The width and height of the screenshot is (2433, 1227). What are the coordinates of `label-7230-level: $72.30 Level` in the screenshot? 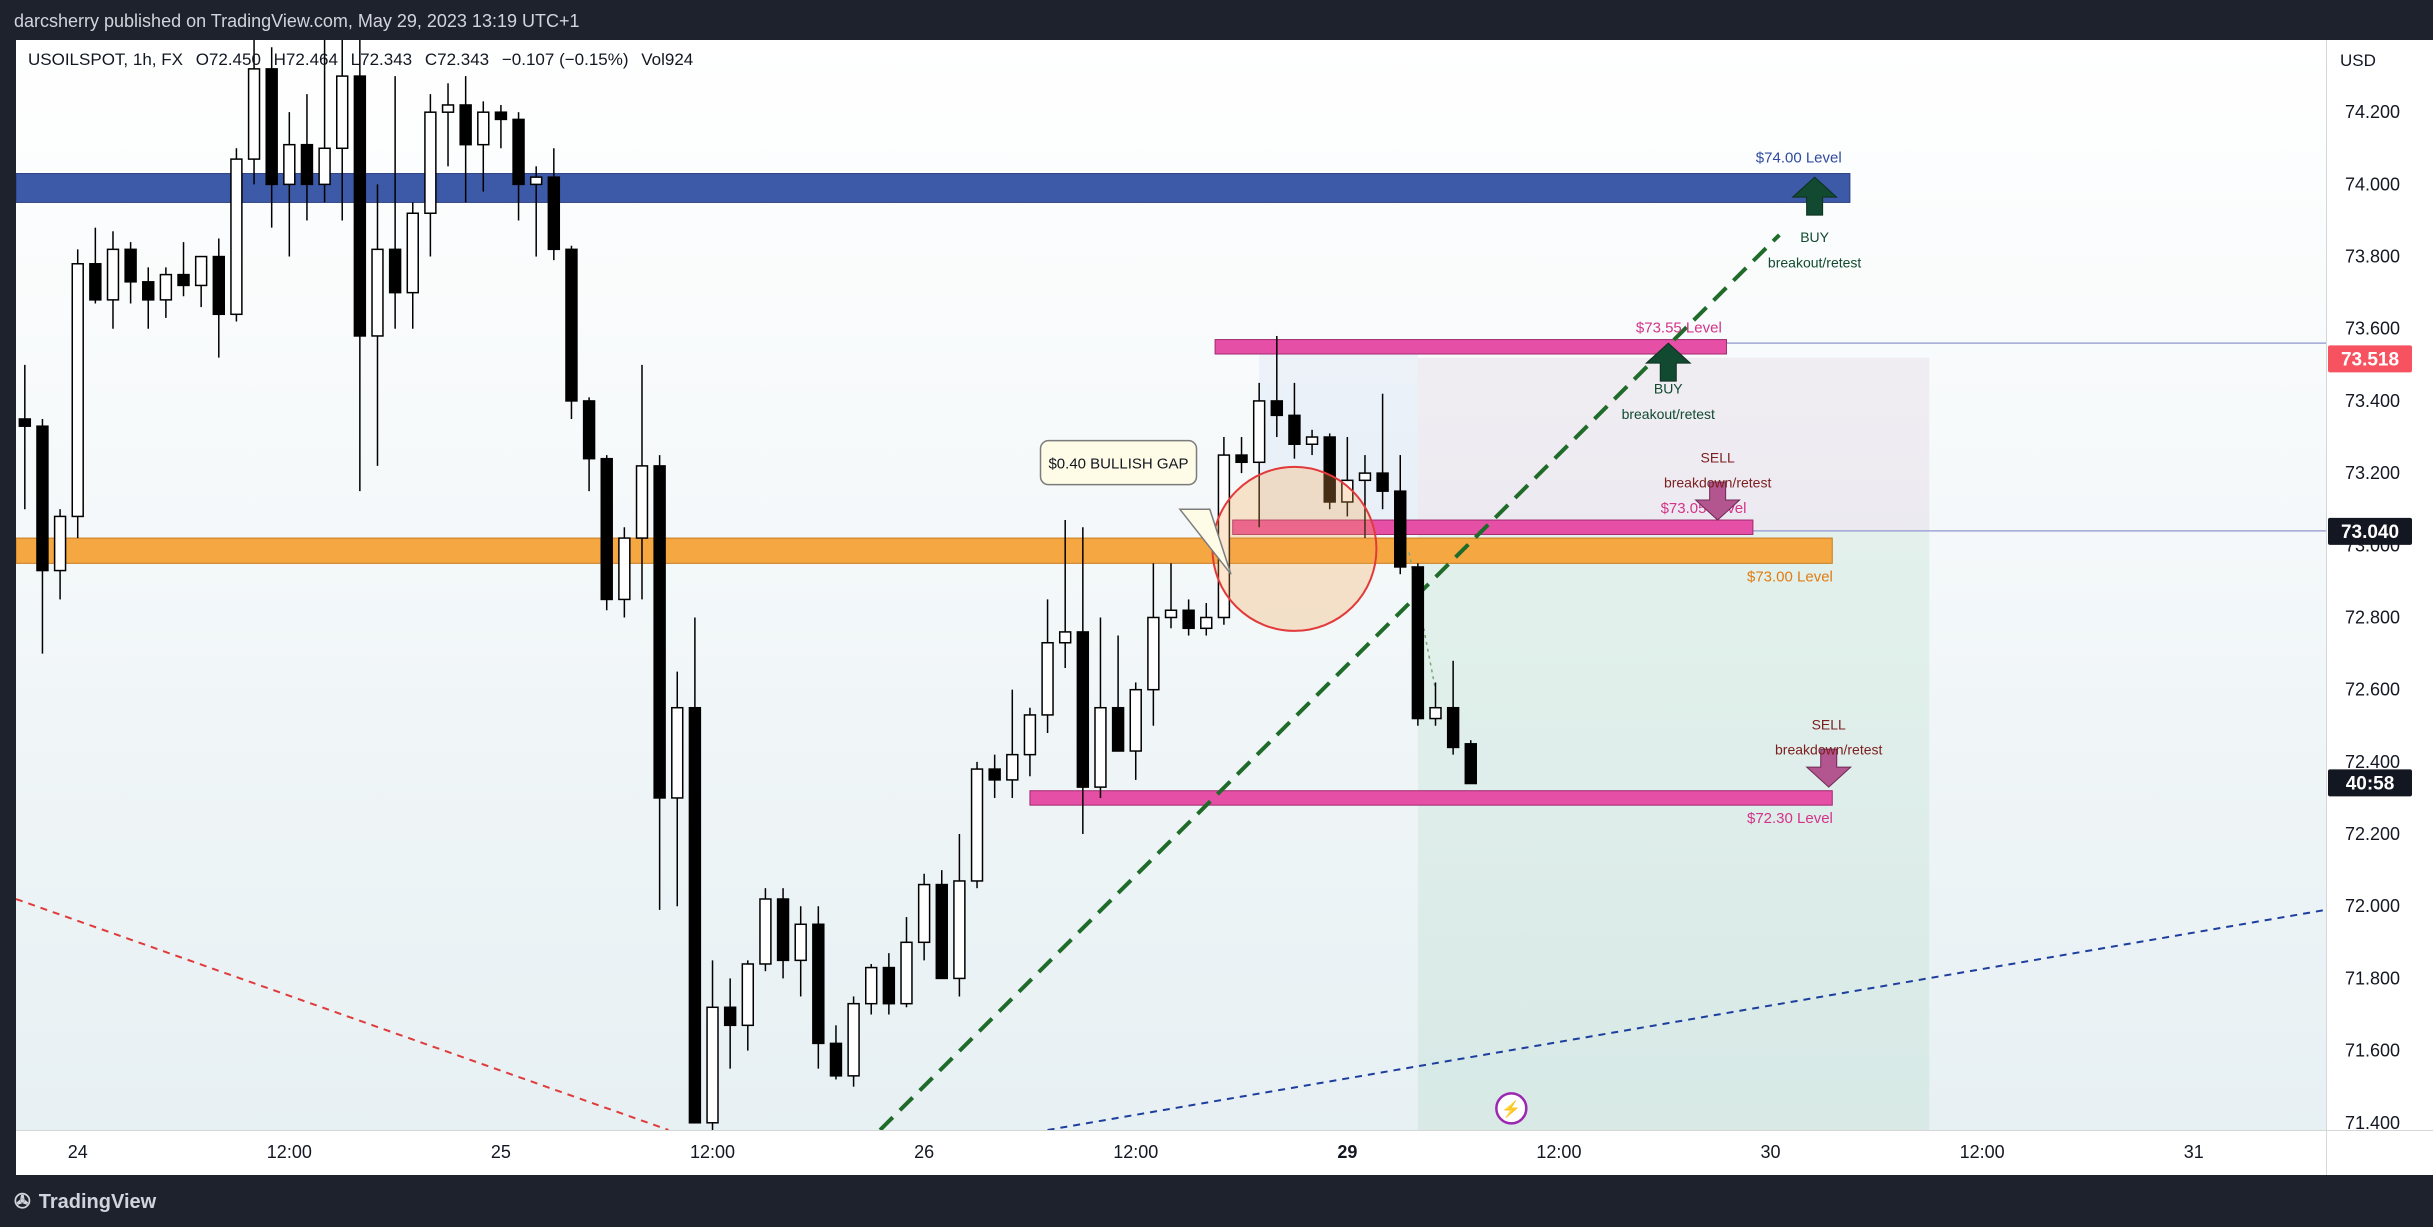 It's located at (1790, 818).